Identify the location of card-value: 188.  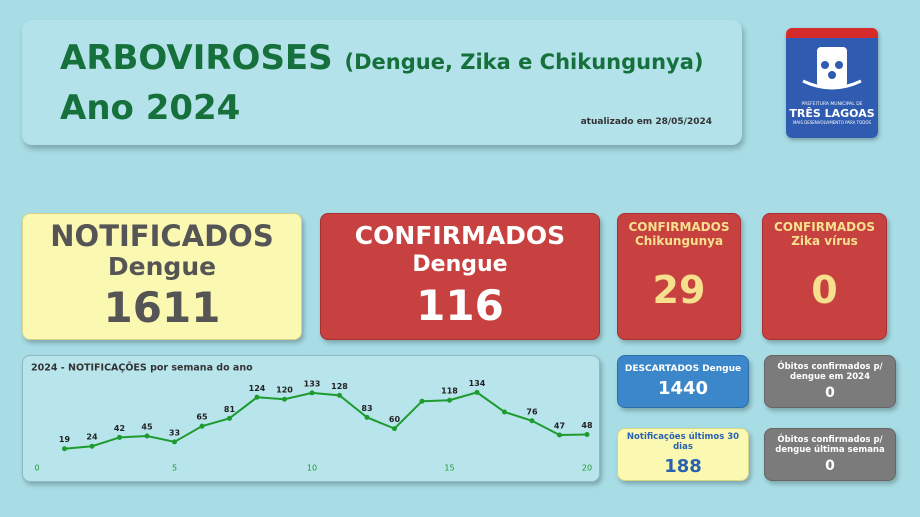
(683, 466).